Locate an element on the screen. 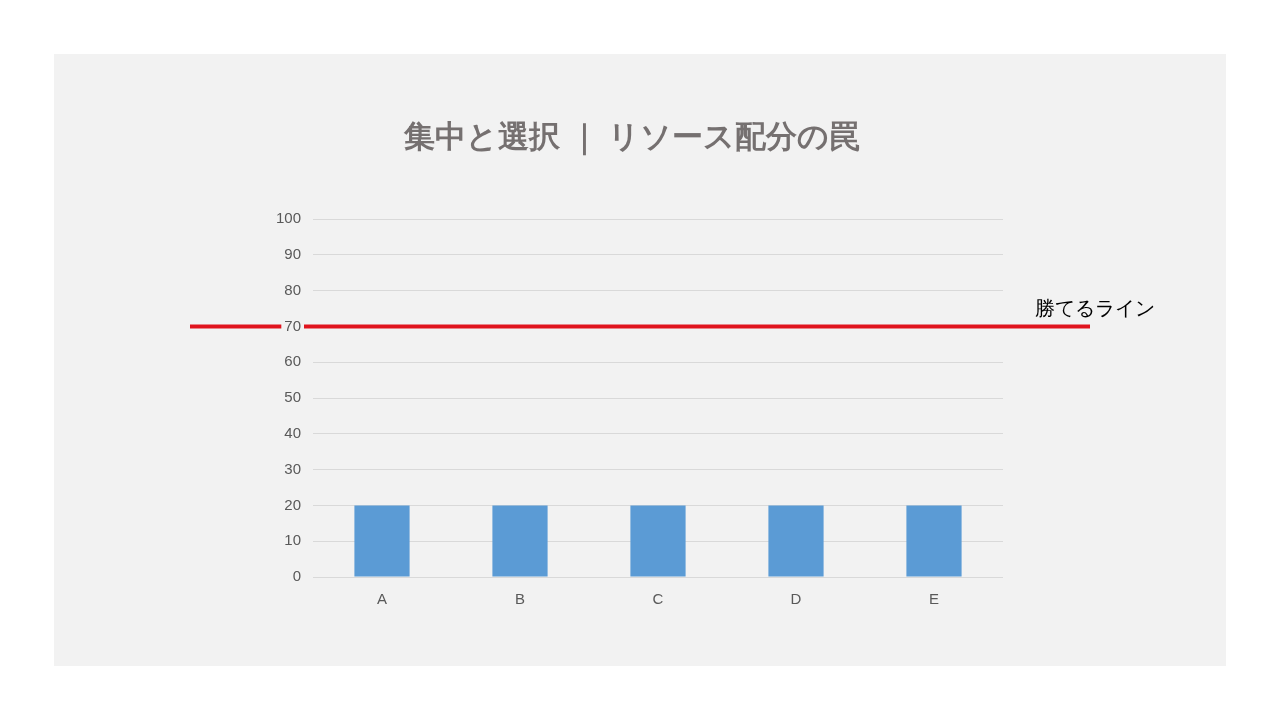 The height and width of the screenshot is (720, 1280). x-tick-label: A is located at coordinates (382, 599).